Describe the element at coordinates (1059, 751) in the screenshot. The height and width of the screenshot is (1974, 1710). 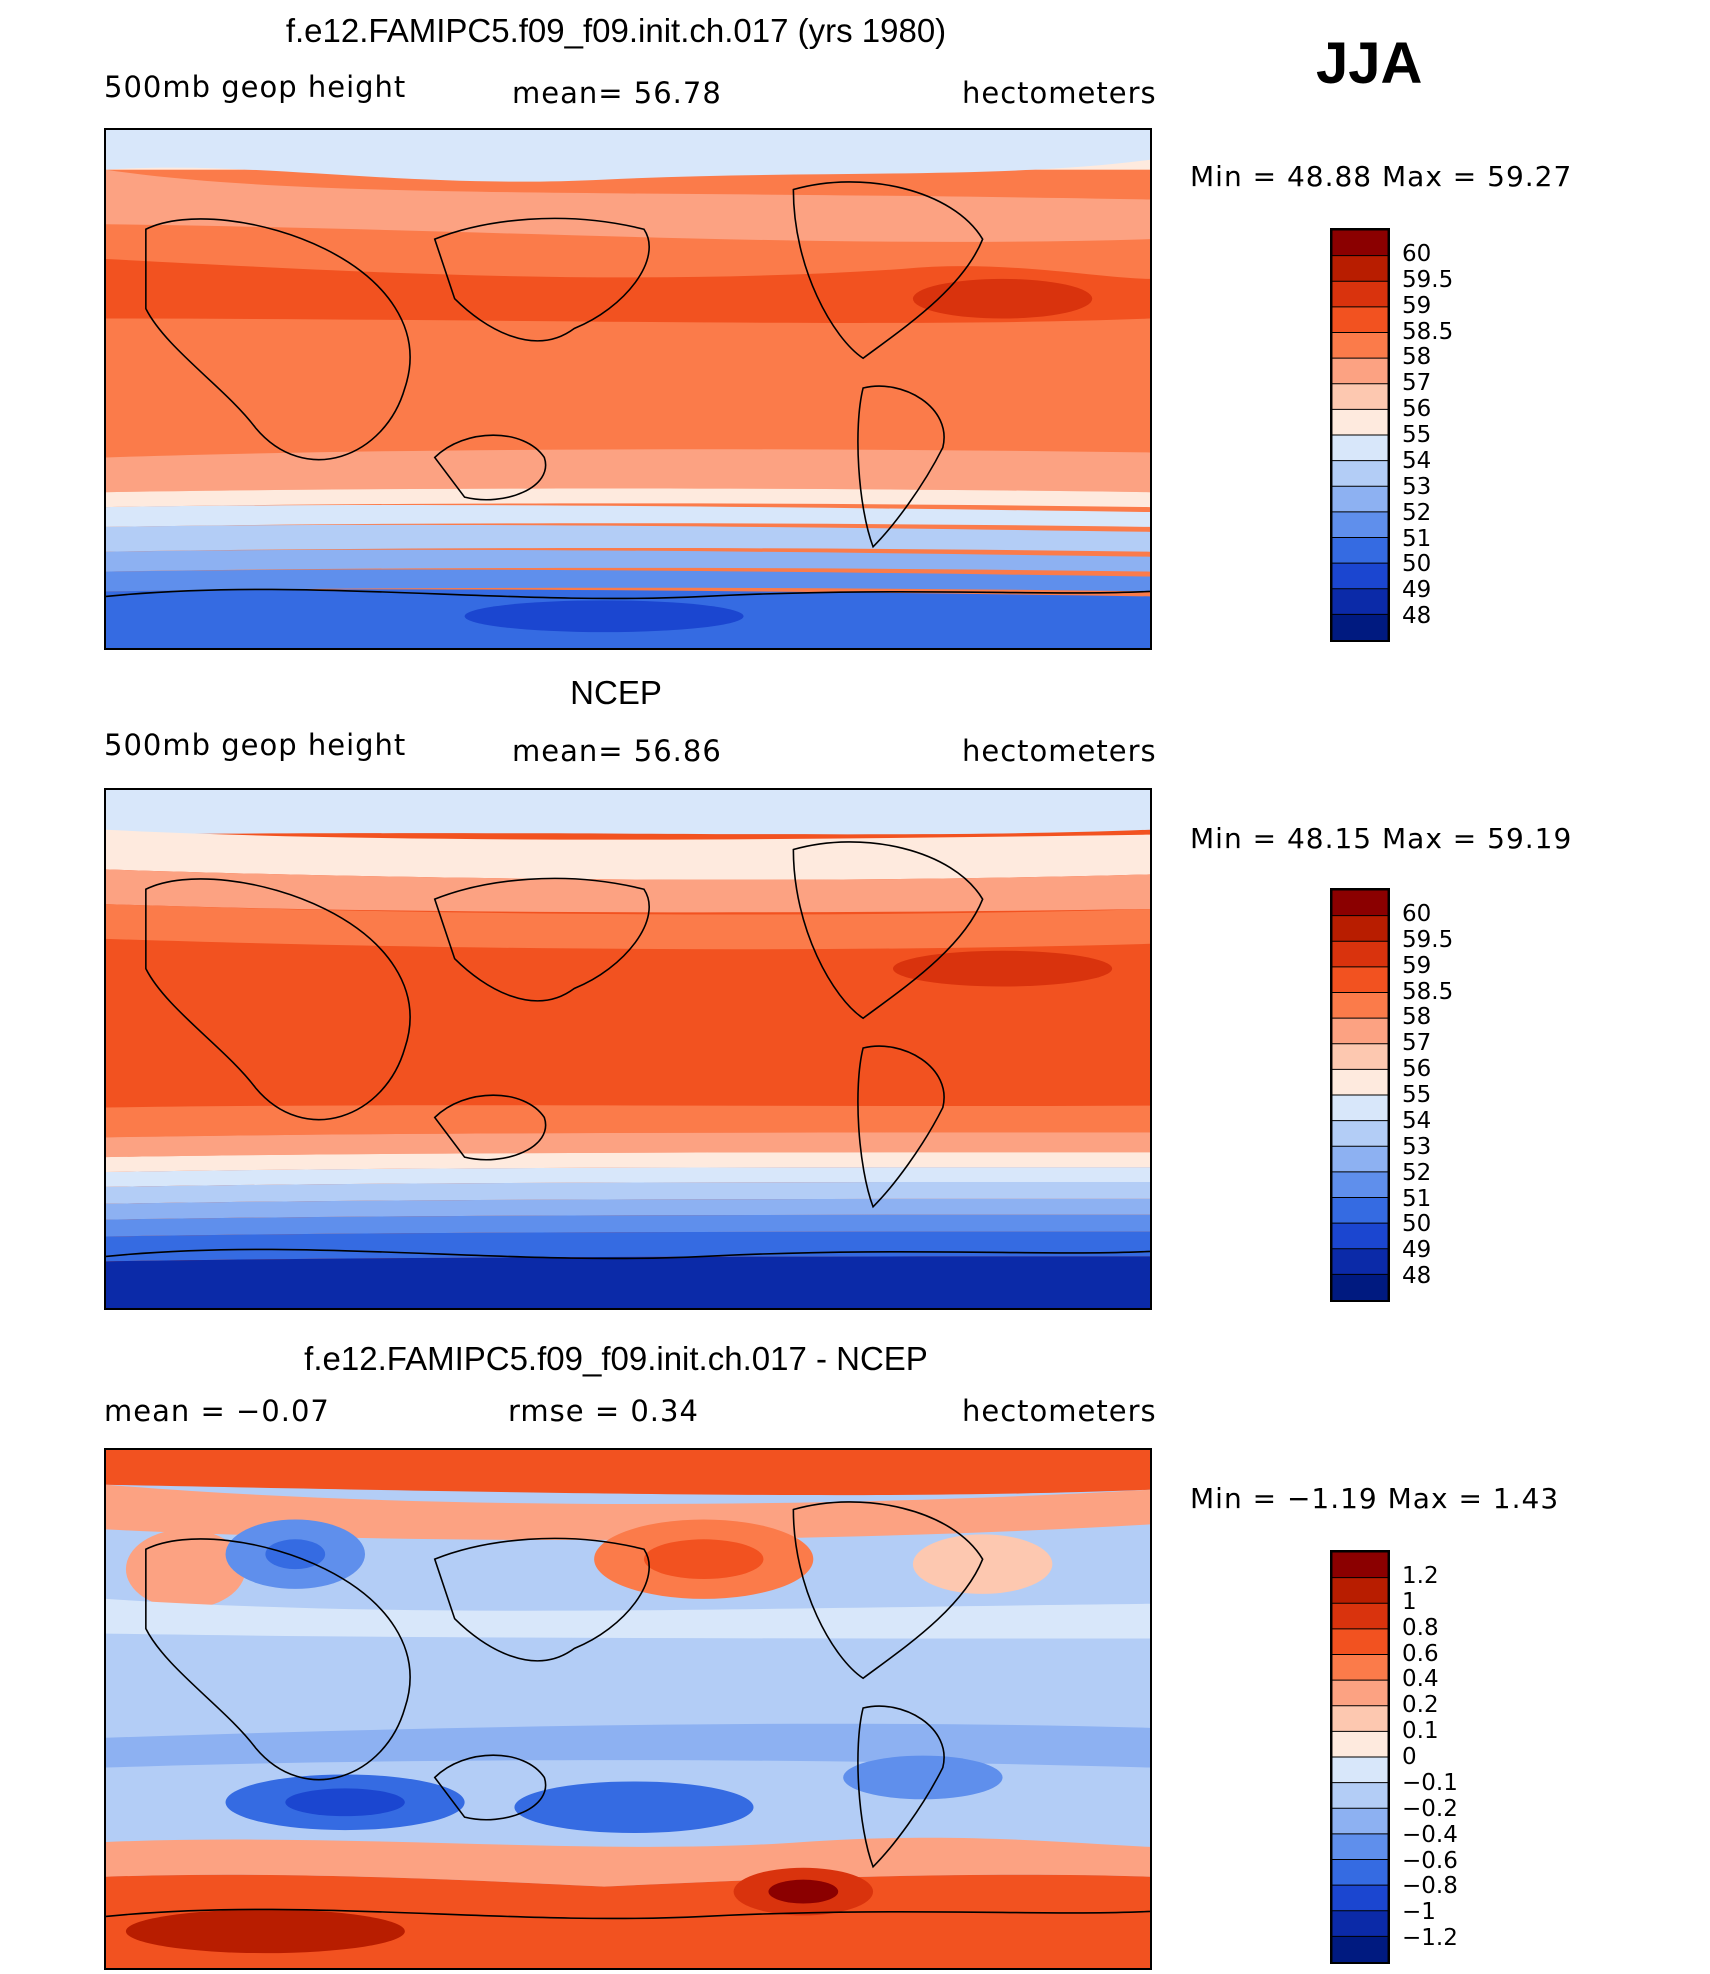
I see `panel2-units-label: hectometers` at that location.